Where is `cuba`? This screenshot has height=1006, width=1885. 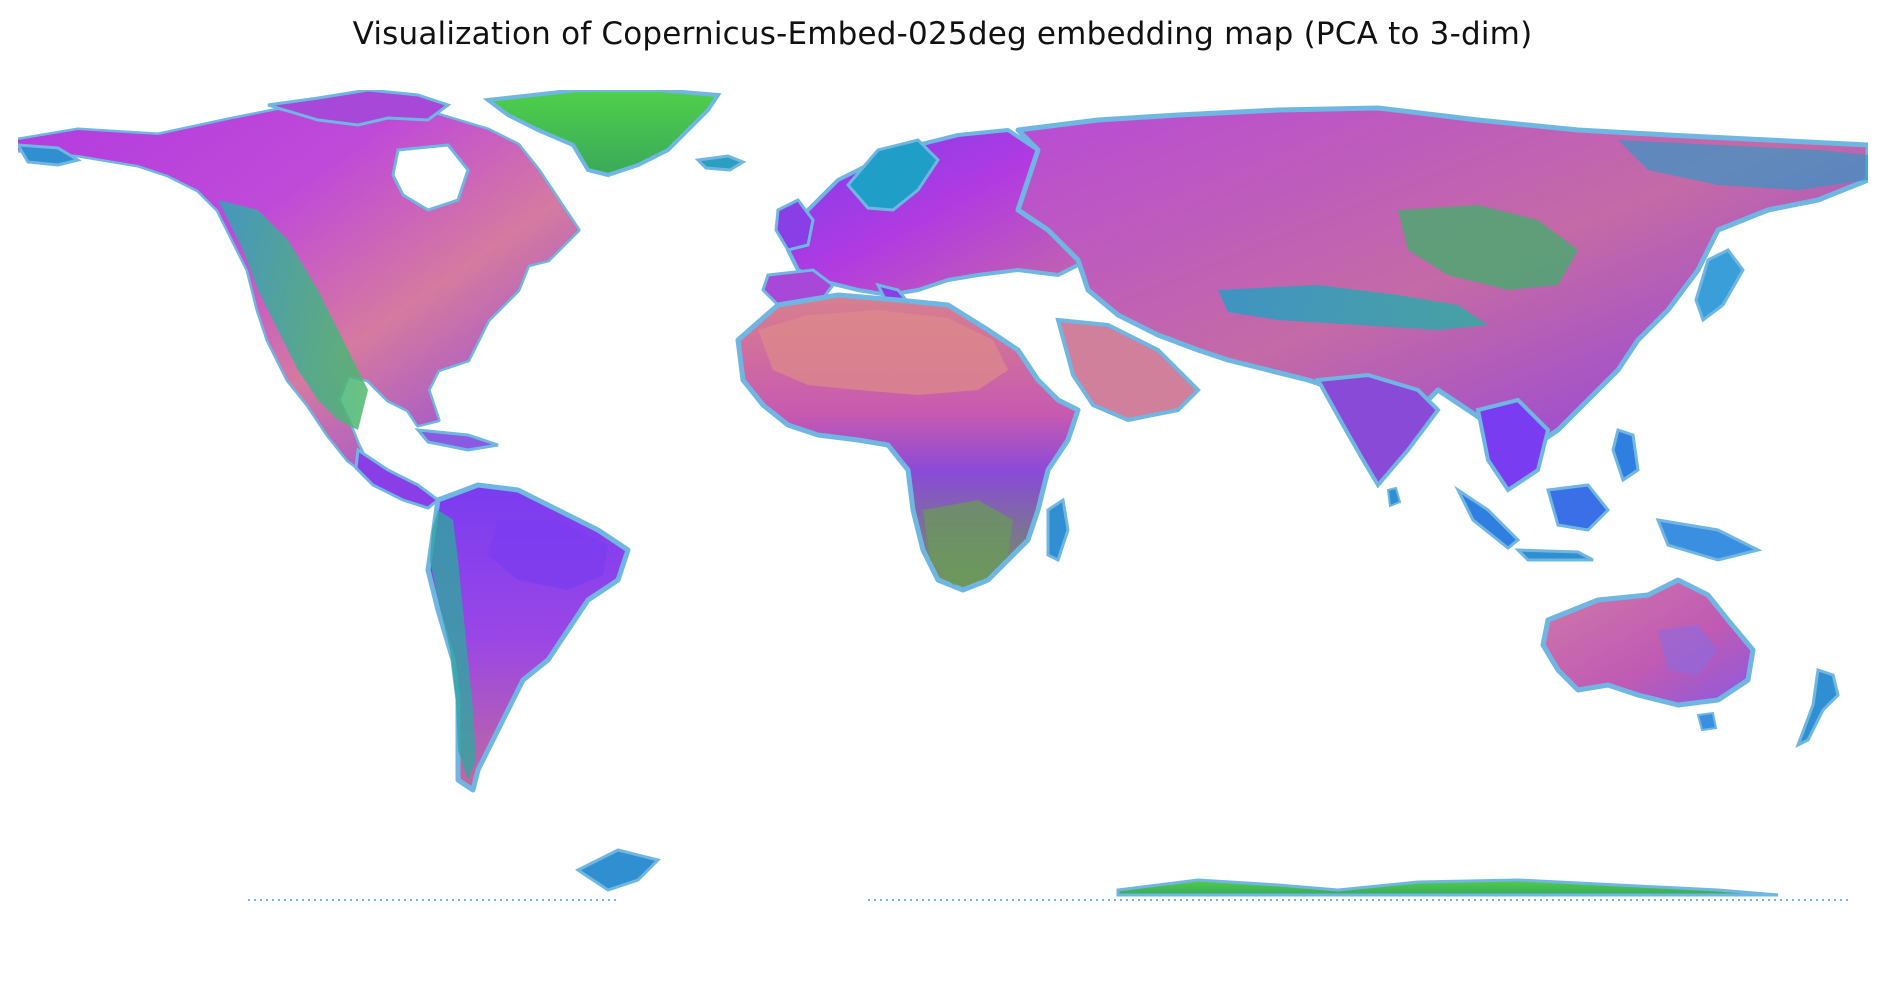 cuba is located at coordinates (456, 440).